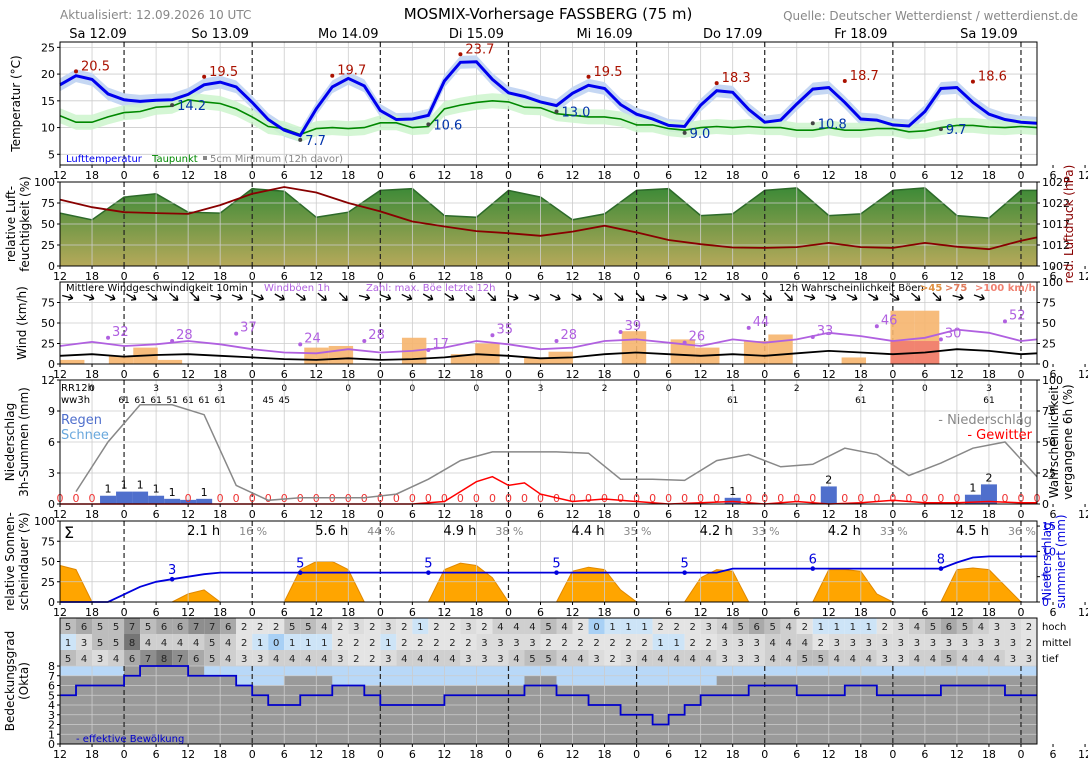 This screenshot has height=763, width=1088. I want to click on cloud-value: 7, so click(148, 659).